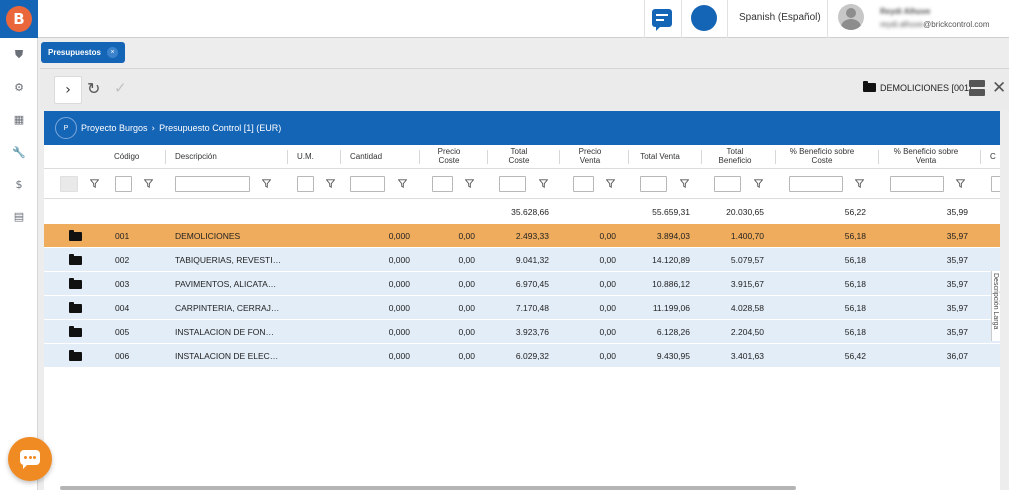 This screenshot has height=490, width=1009. I want to click on column-header-extra: C, so click(993, 156).